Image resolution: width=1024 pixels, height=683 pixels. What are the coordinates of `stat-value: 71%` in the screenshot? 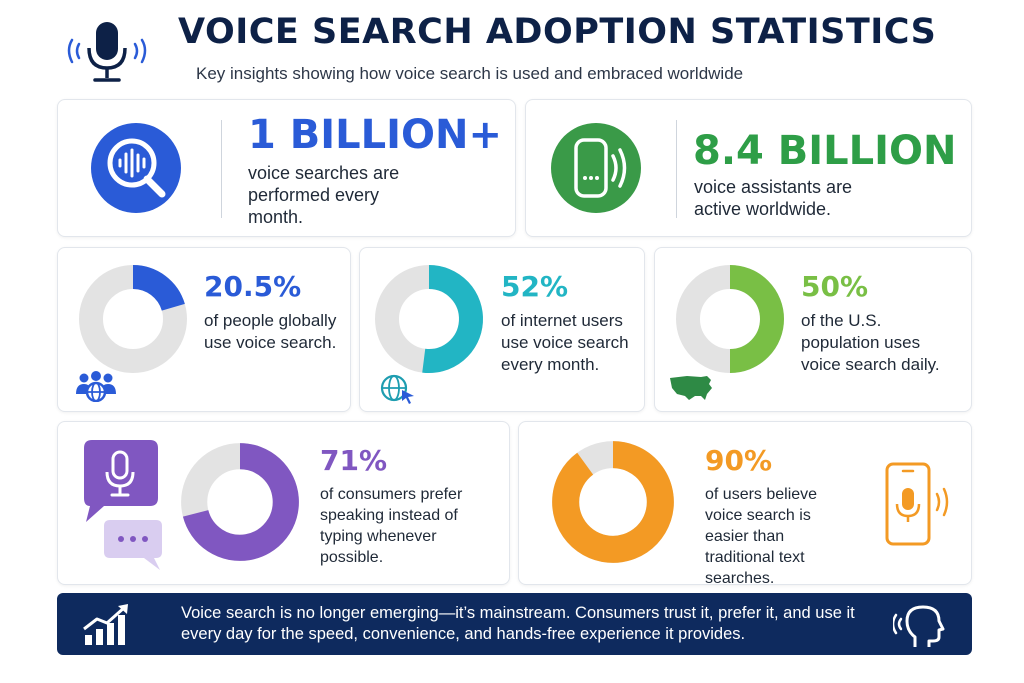 It's located at (354, 460).